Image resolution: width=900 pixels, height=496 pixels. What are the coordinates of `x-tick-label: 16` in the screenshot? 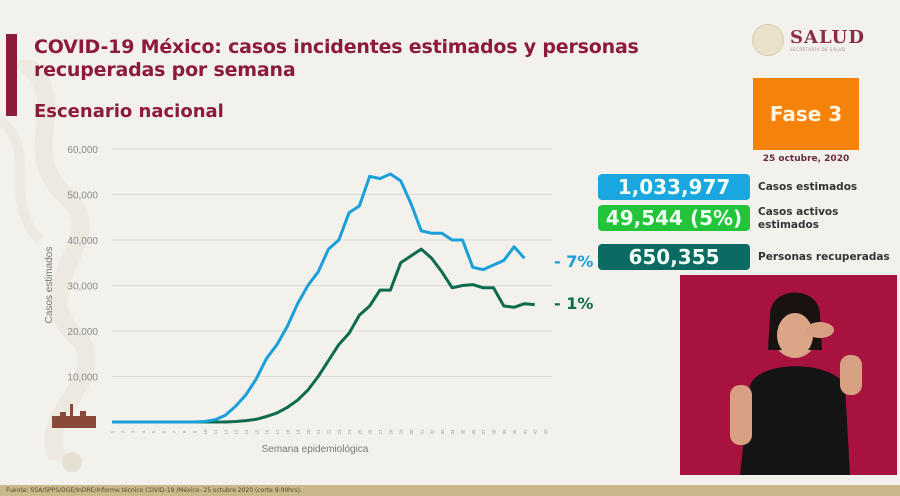 It's located at (267, 432).